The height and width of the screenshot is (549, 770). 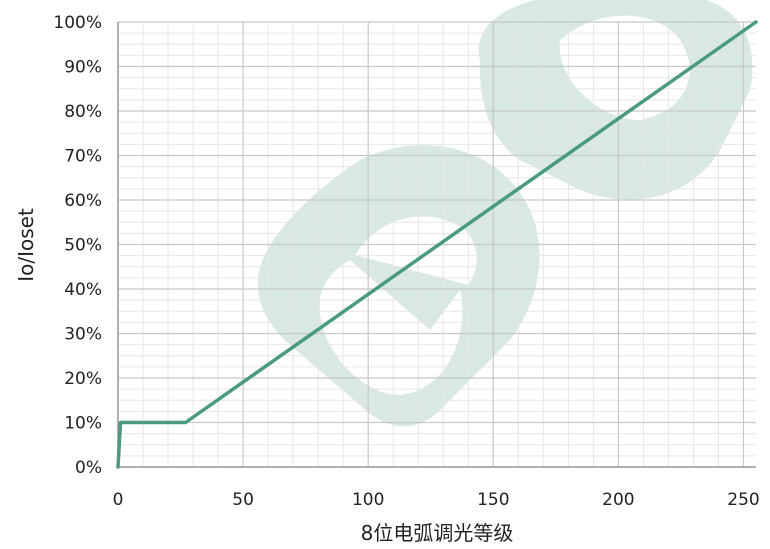 I want to click on x-tick-label: 200, so click(x=618, y=500).